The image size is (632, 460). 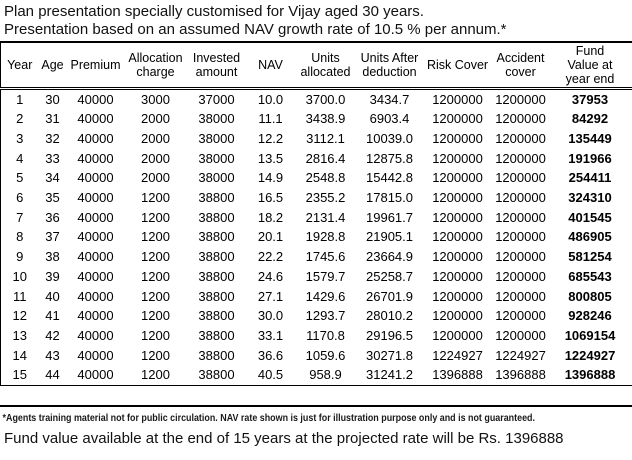 I want to click on table-cell: 3438.9, so click(x=325, y=119).